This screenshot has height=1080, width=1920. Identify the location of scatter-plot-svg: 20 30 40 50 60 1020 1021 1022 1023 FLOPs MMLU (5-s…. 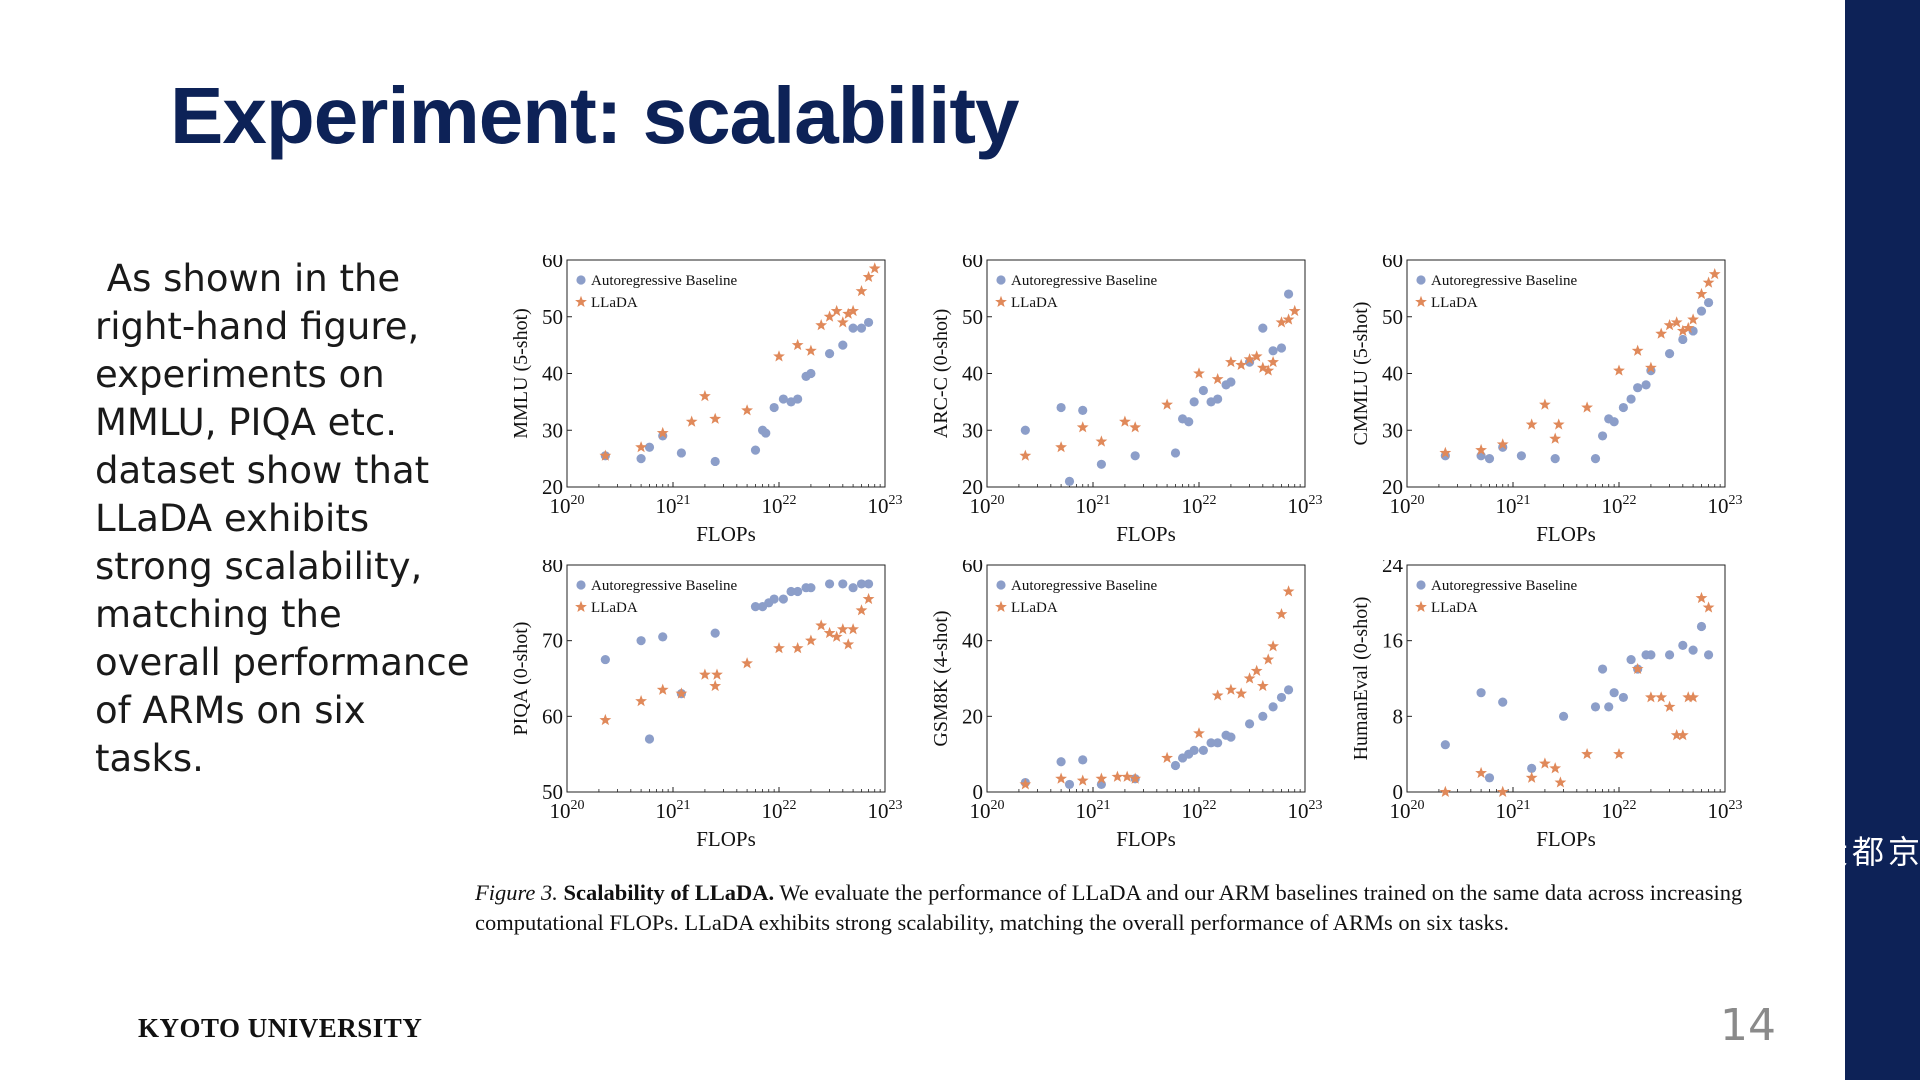
(706, 400).